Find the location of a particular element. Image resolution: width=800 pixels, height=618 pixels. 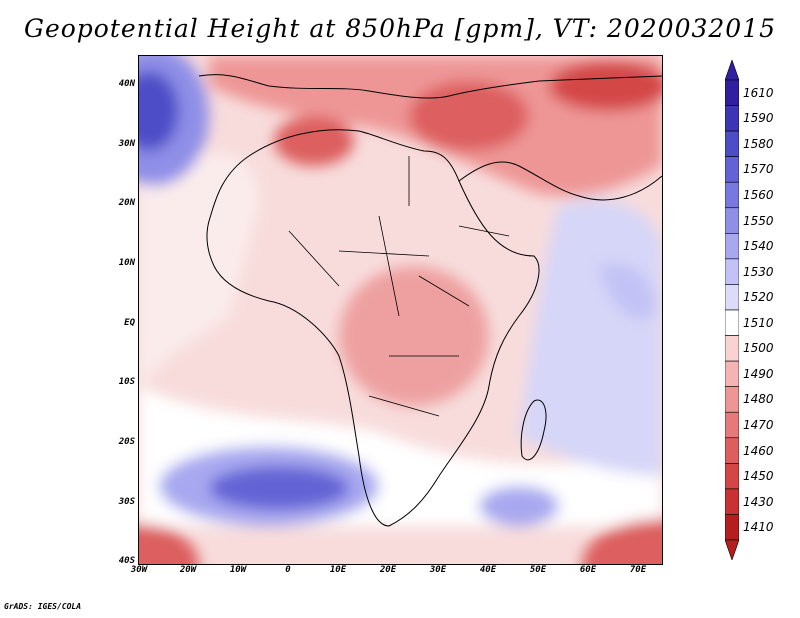

colorbar-label: 1490 is located at coordinates (758, 373).